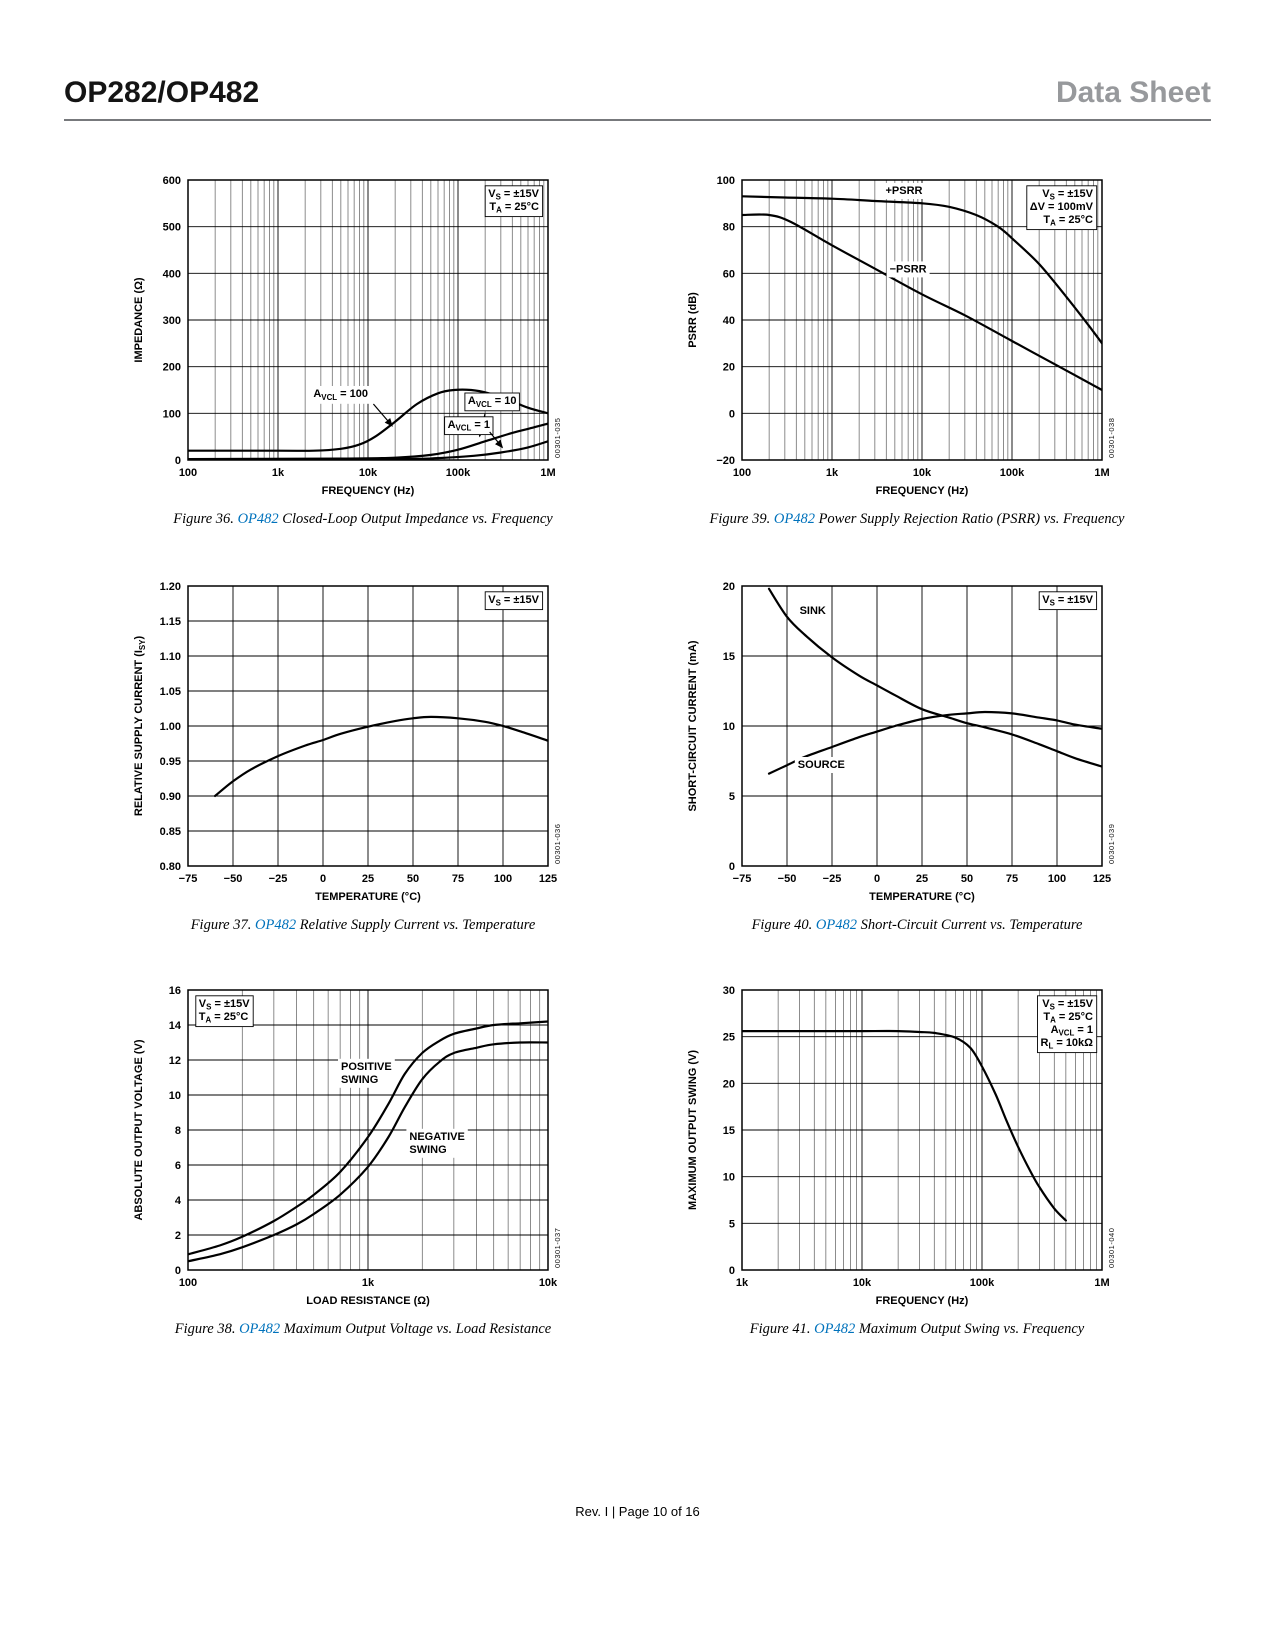  What do you see at coordinates (967, 879) in the screenshot?
I see `svg-text: 50` at bounding box center [967, 879].